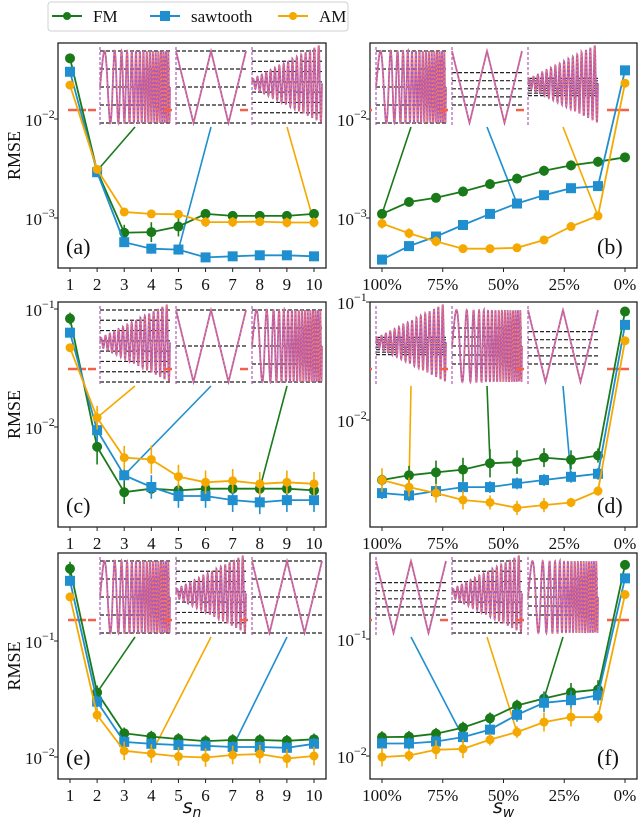  I want to click on panel-label: (d), so click(610, 505).